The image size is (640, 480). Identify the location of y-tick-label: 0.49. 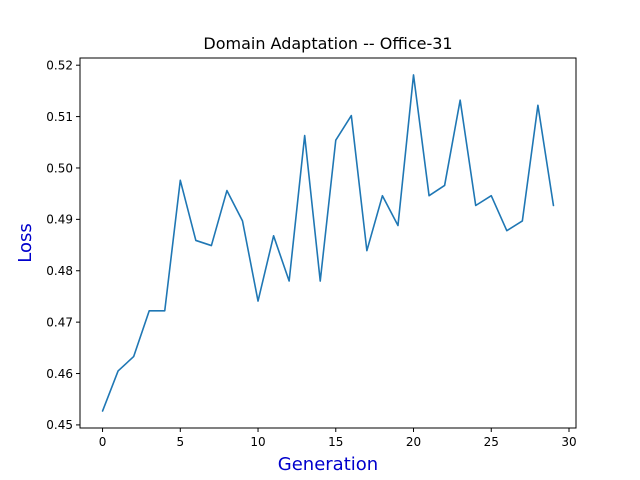
(59, 220).